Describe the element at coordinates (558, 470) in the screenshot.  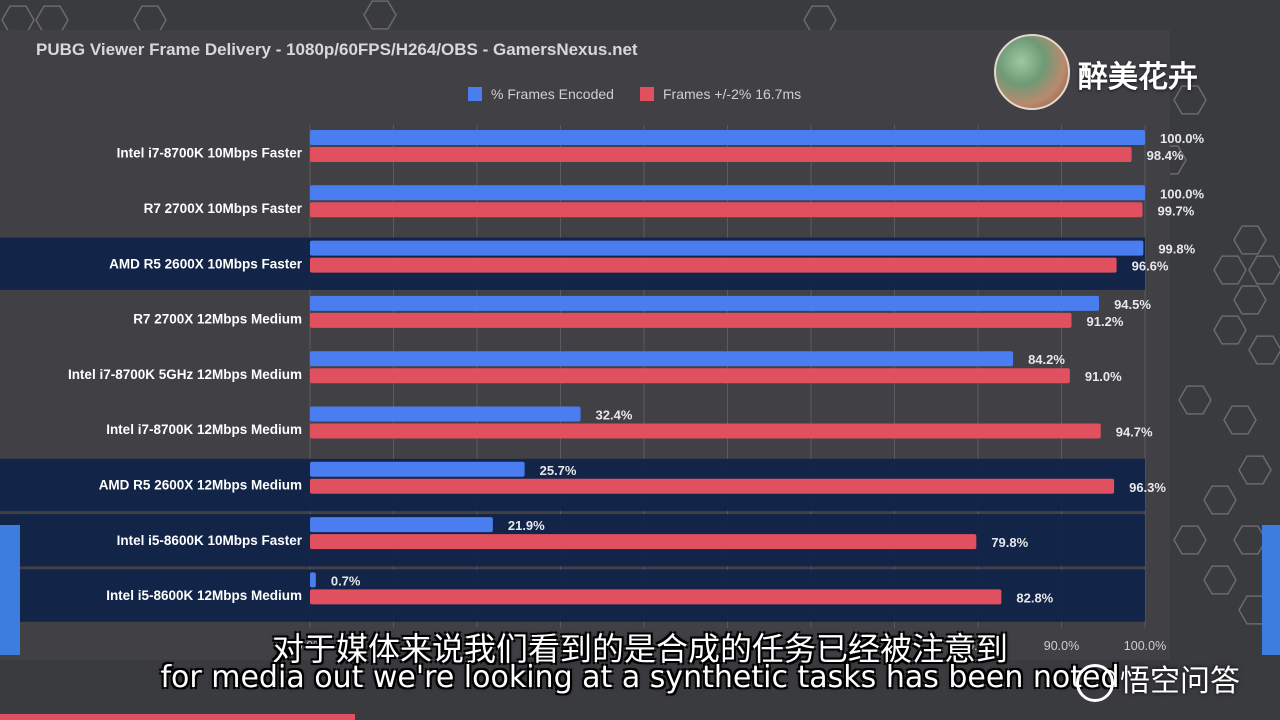
I see `data-label: 25.7%` at that location.